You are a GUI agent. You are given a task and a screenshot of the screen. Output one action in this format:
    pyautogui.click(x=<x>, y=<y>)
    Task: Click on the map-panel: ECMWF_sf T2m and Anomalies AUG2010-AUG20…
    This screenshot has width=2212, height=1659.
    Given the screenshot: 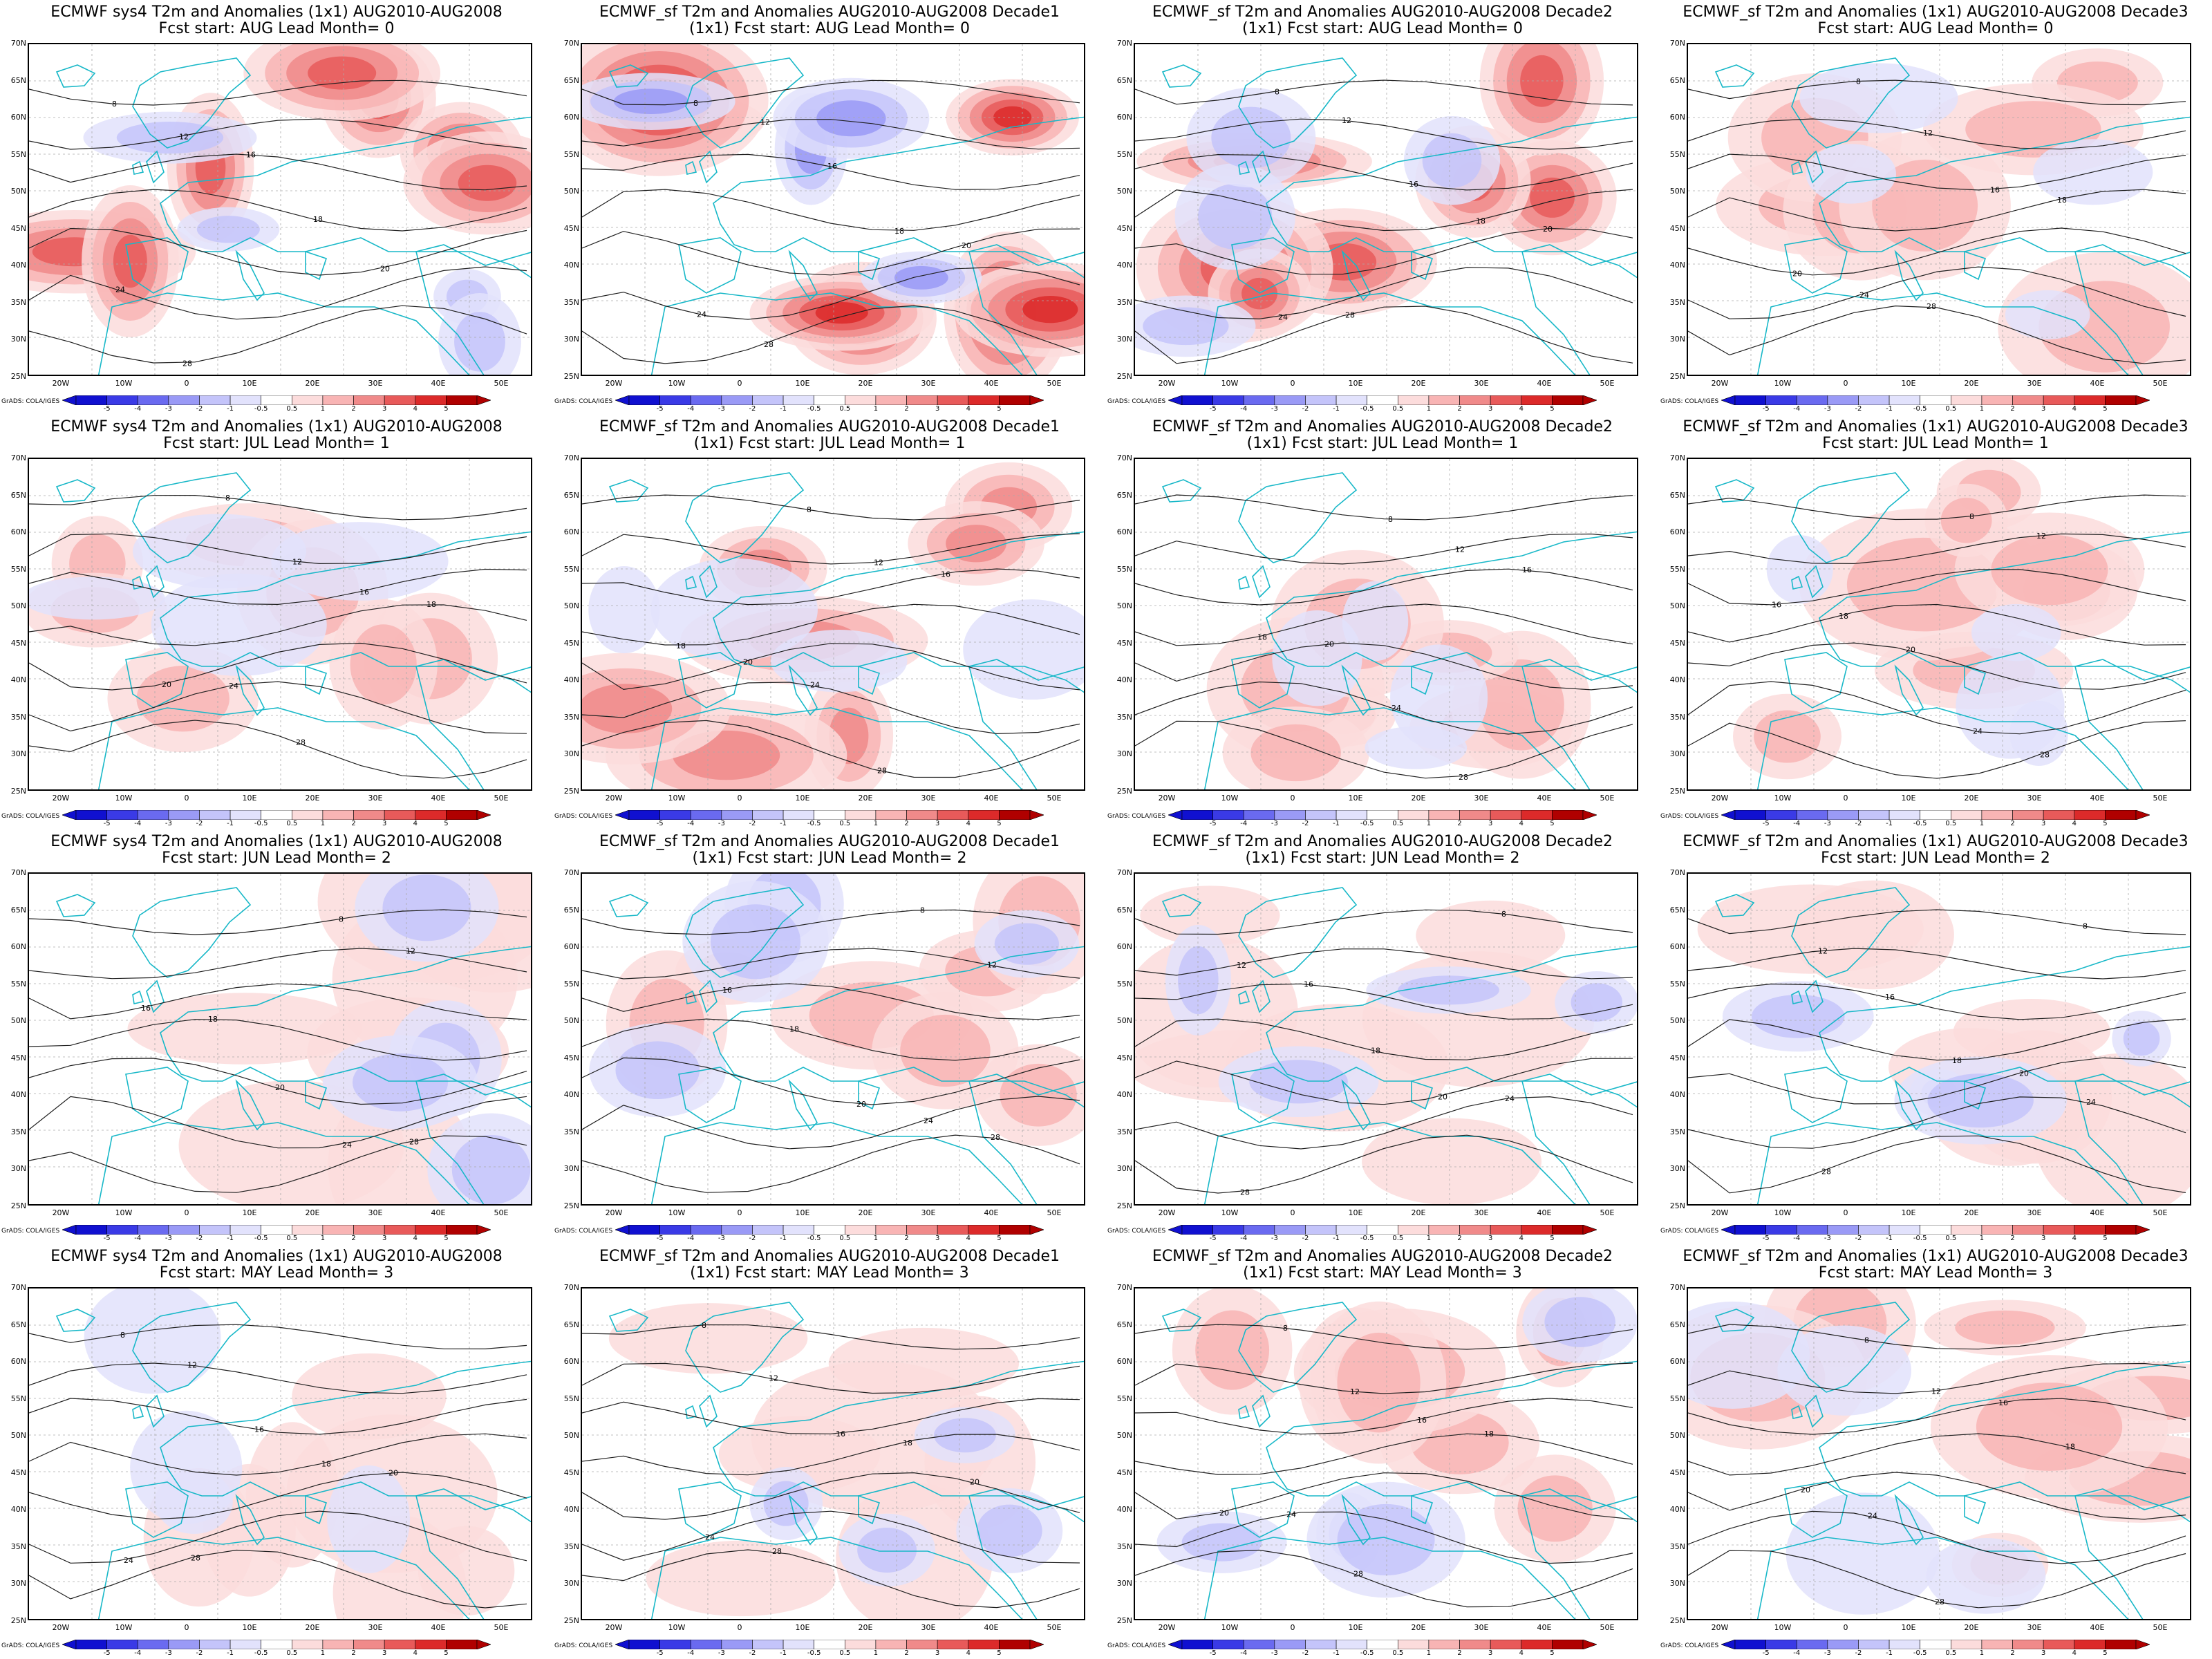 What is the action you would take?
    pyautogui.click(x=829, y=208)
    